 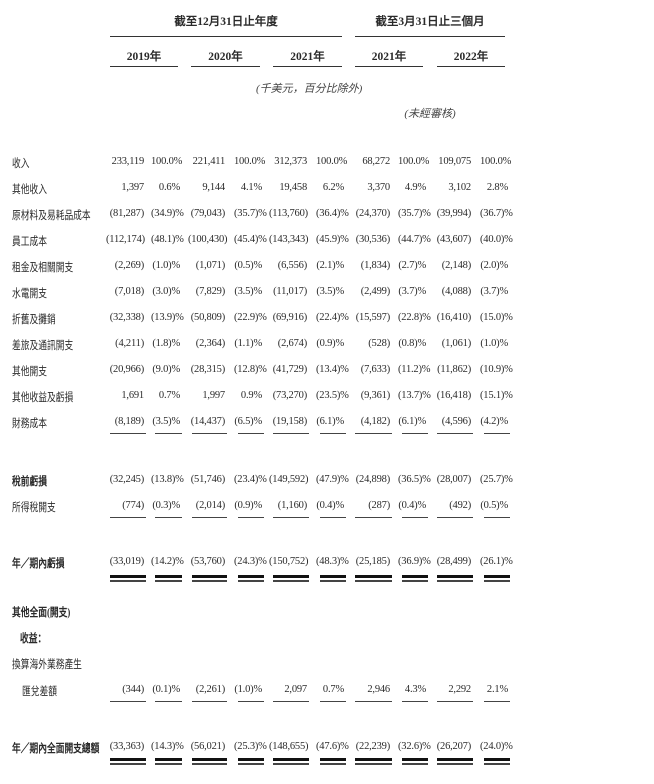 What do you see at coordinates (415, 689) in the screenshot?
I see `percentage-cell: 4.3%` at bounding box center [415, 689].